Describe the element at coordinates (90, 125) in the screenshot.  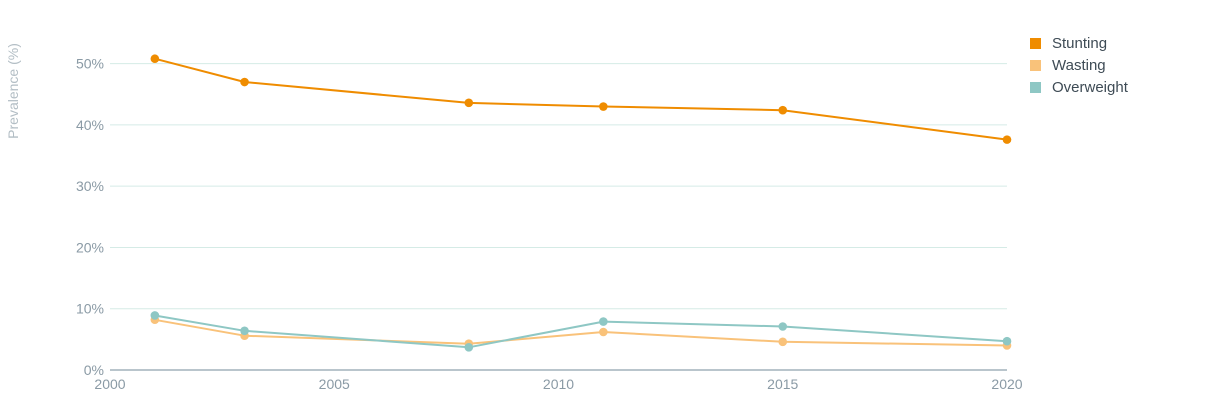
I see `y-tick-label: 40%` at that location.